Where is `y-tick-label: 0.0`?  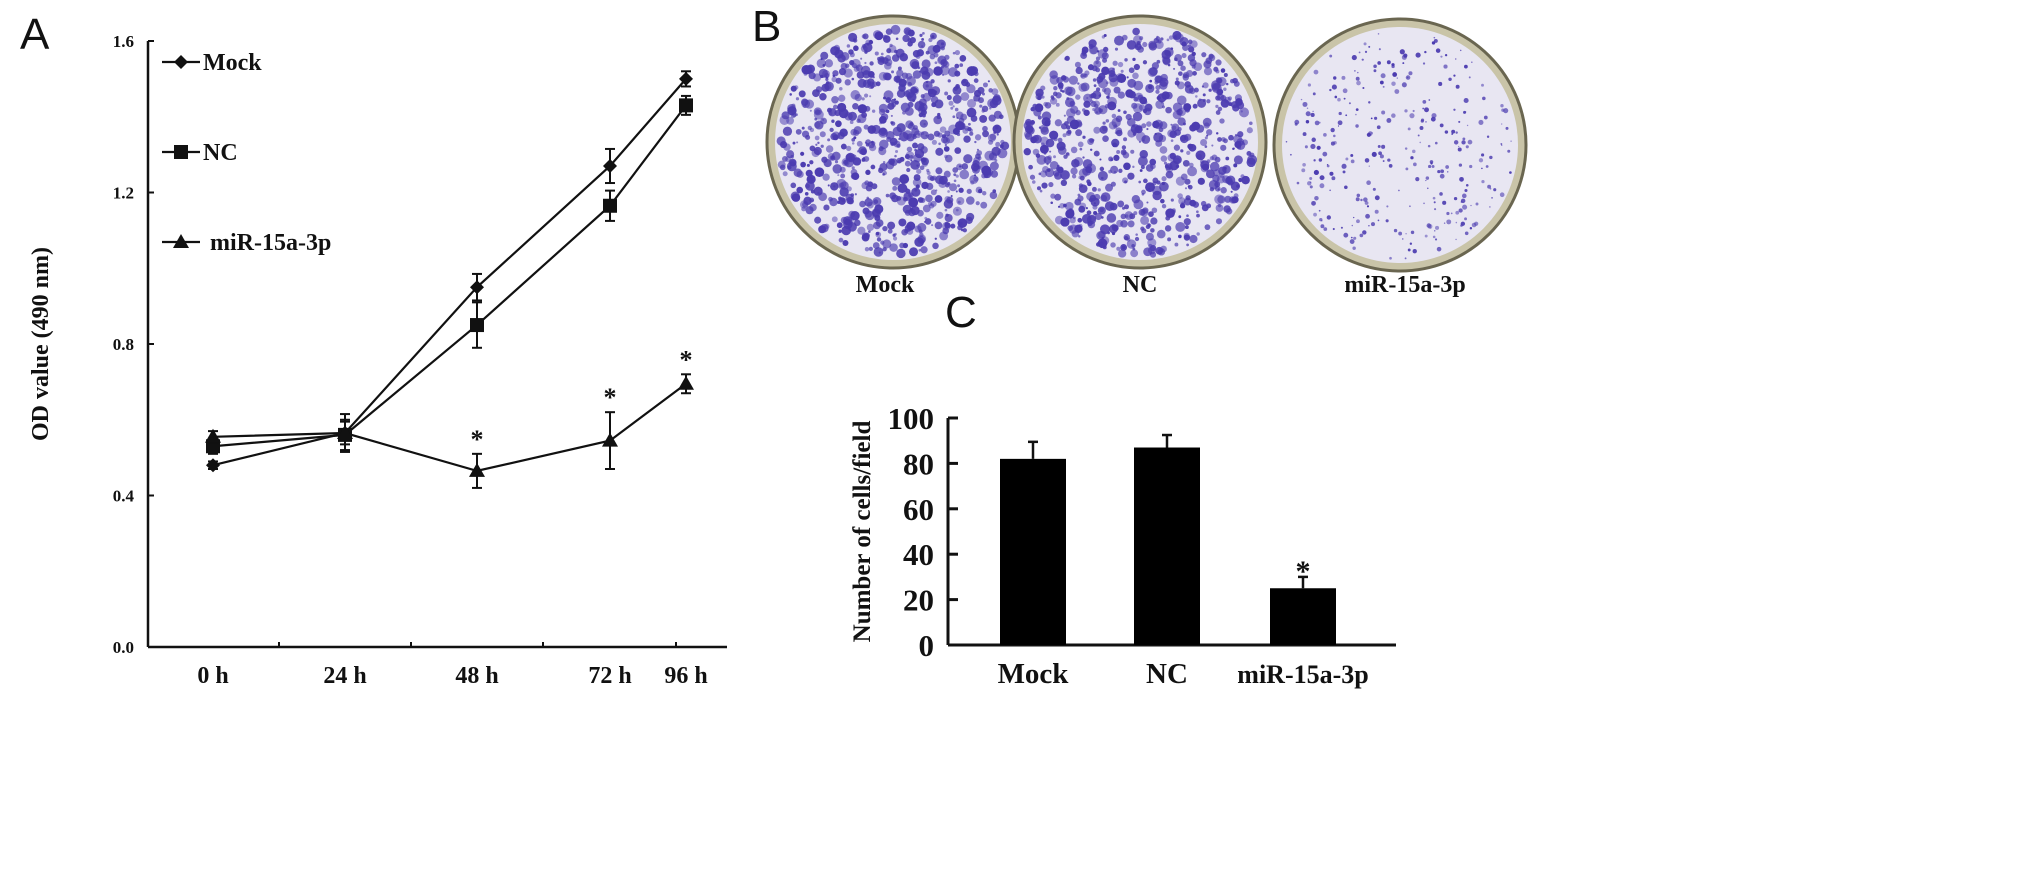
y-tick-label: 0.0 is located at coordinates (123, 647).